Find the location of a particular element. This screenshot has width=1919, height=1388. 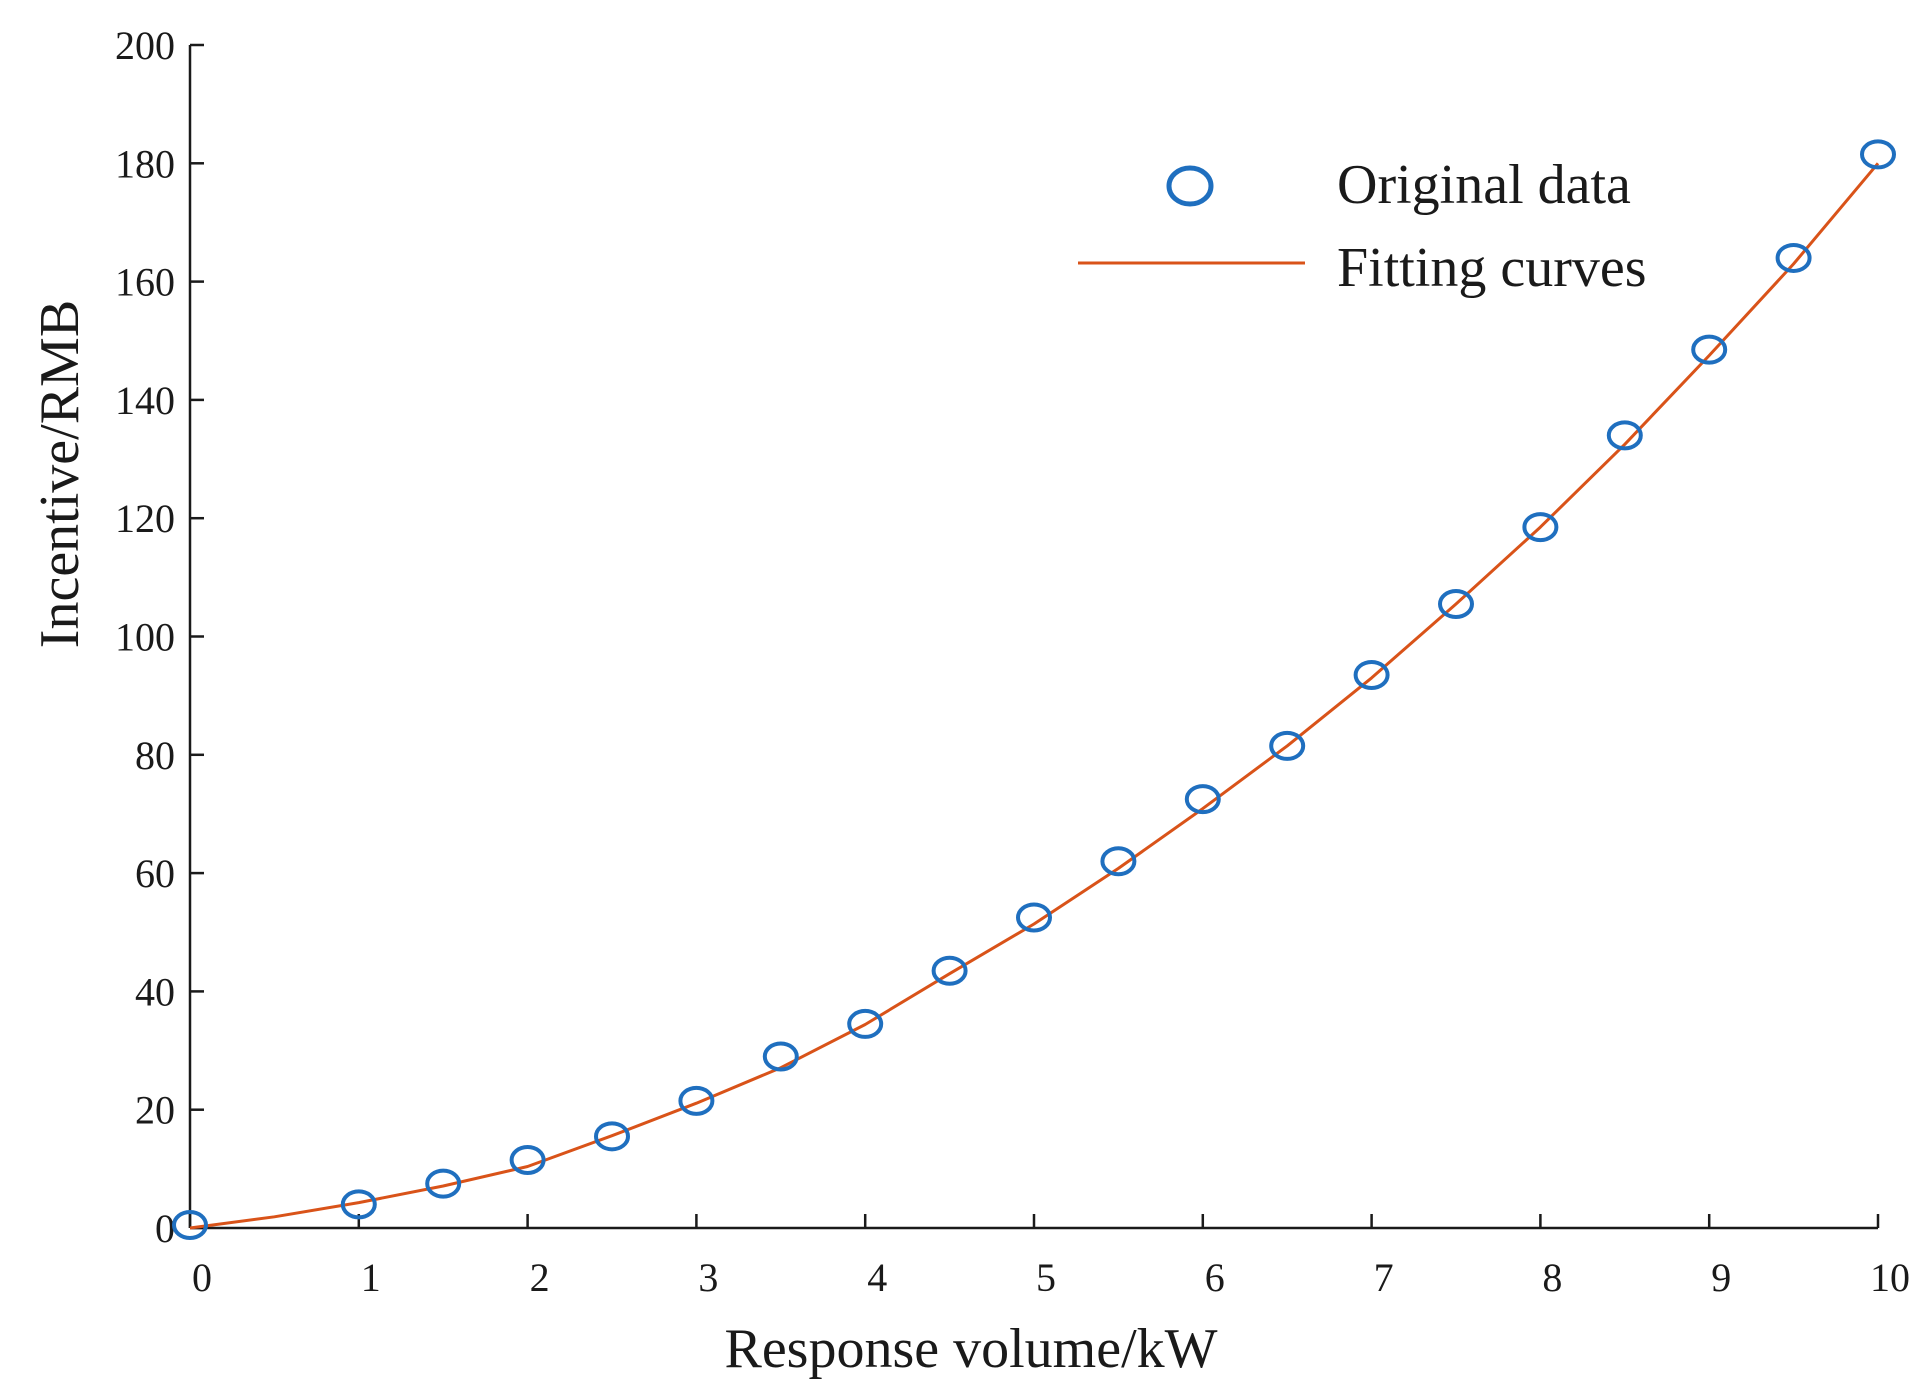

y-tick-label: 120 is located at coordinates (145, 518).